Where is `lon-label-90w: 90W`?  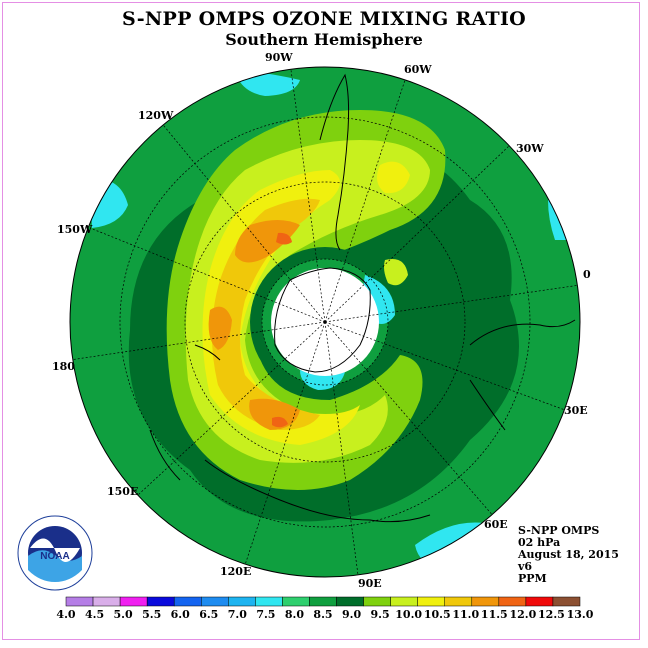
lon-label-90w: 90W is located at coordinates (279, 57).